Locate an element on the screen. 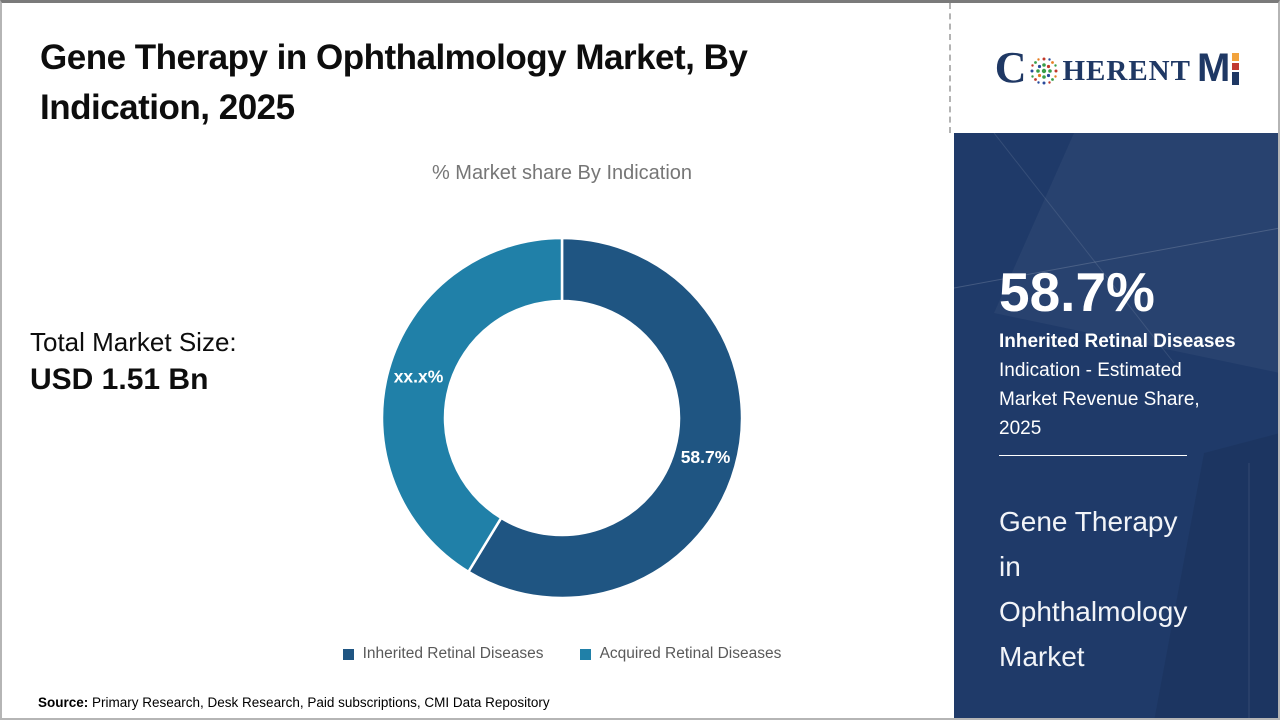 The width and height of the screenshot is (1280, 720). chart-subtitle: % Market share By Indication is located at coordinates (562, 173).